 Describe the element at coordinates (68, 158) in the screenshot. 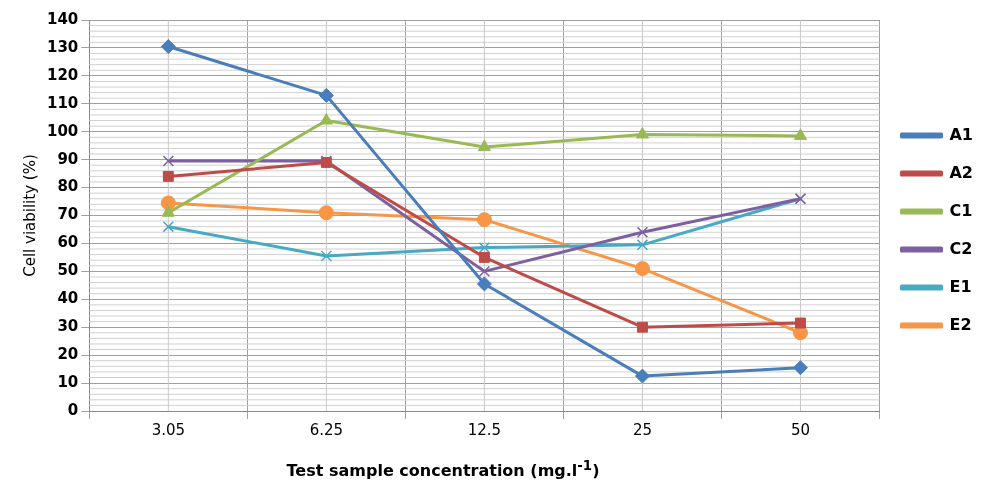

I see `y-tick-label: 90` at that location.